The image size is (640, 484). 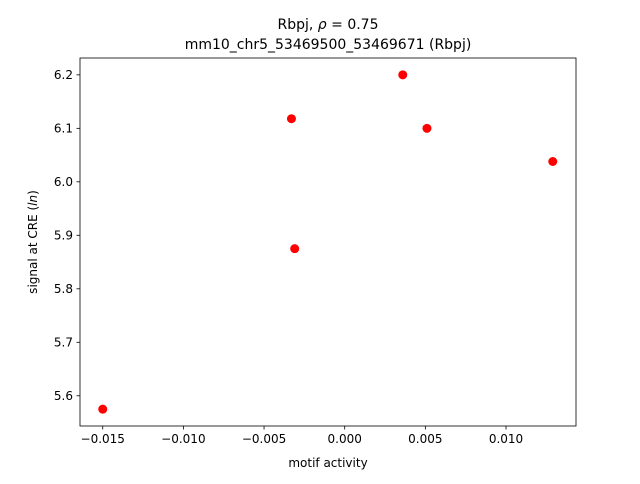 I want to click on x-axis-label: motif activity, so click(x=327, y=463).